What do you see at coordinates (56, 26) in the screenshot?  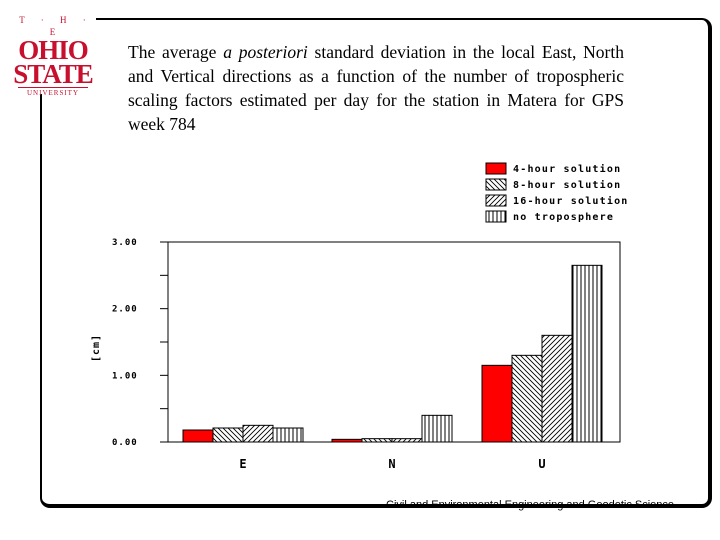 I see `logo-the: T · H · E` at bounding box center [56, 26].